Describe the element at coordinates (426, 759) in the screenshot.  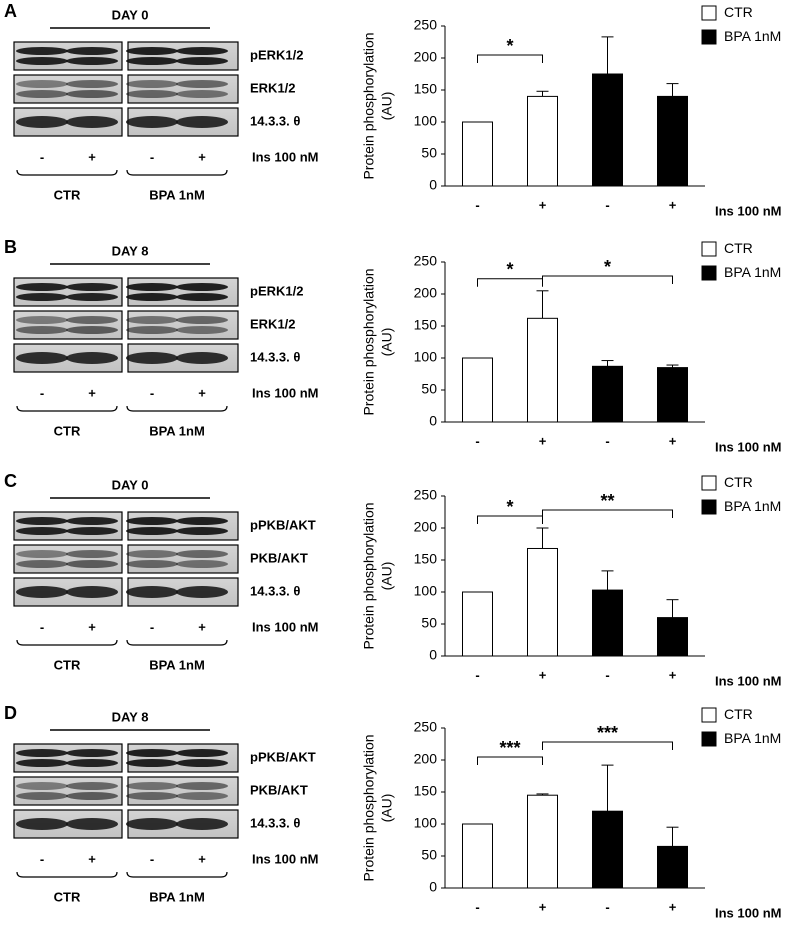
I see `y-tick-label: 200` at that location.